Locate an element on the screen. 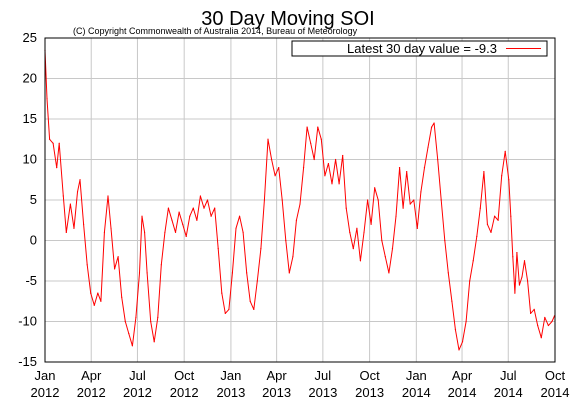 This screenshot has width=576, height=403. y-tick-label: -10 is located at coordinates (27, 321).